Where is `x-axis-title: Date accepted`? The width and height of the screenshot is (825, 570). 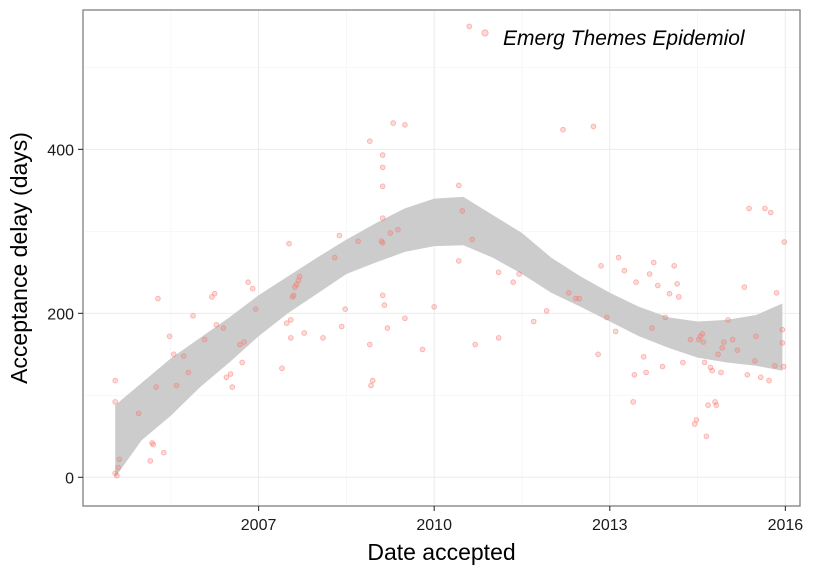 x-axis-title: Date accepted is located at coordinates (441, 552).